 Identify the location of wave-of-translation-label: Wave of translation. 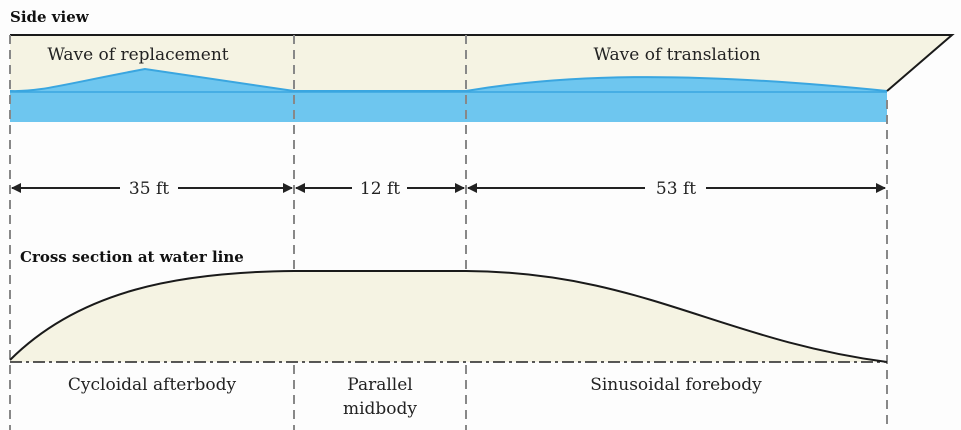
(677, 55).